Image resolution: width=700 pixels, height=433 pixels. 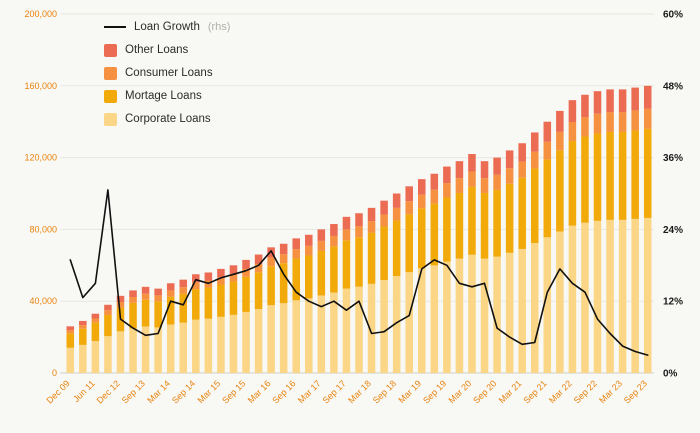 What do you see at coordinates (167, 27) in the screenshot?
I see `legend-item-loan-growth: Loan Growth (rhs)` at bounding box center [167, 27].